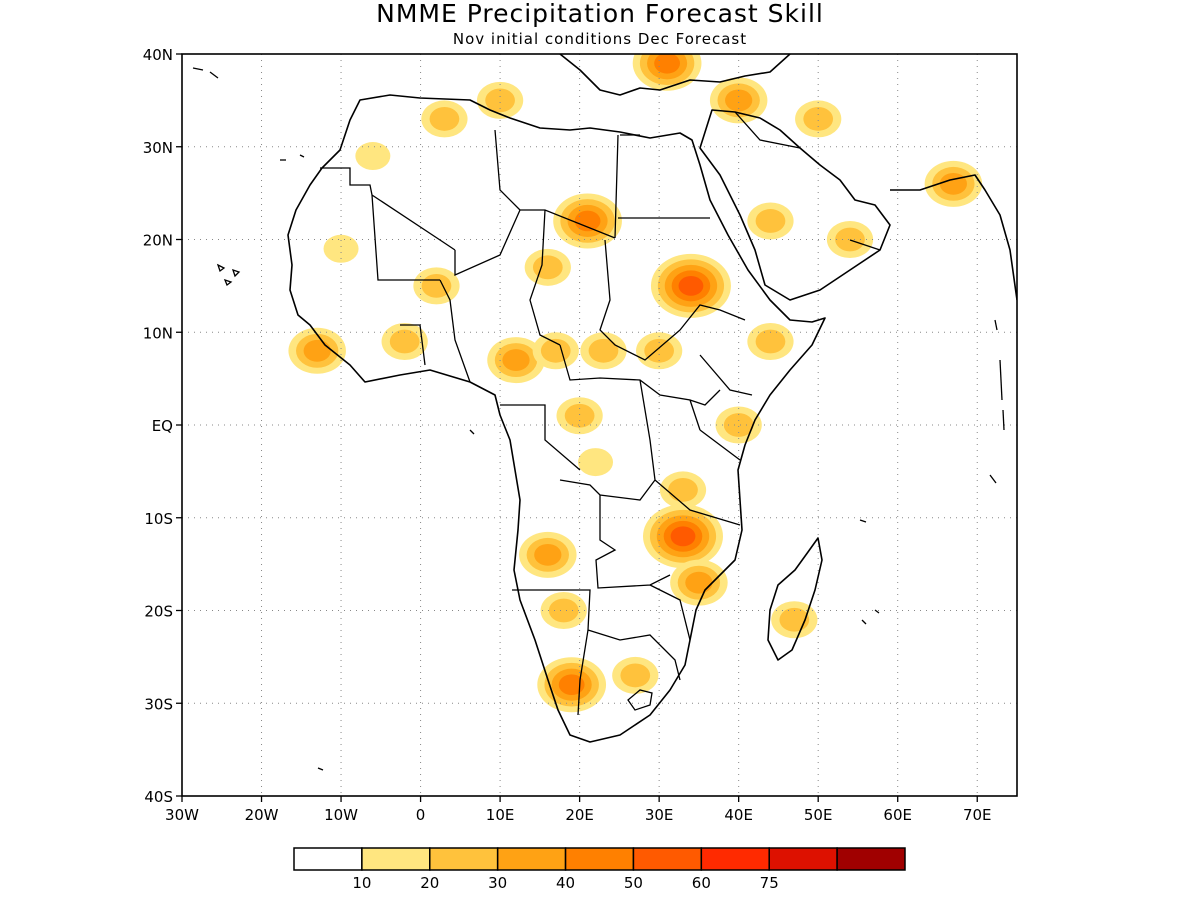 This screenshot has width=1200, height=900. What do you see at coordinates (701, 883) in the screenshot?
I see `colorbar-label: 60` at bounding box center [701, 883].